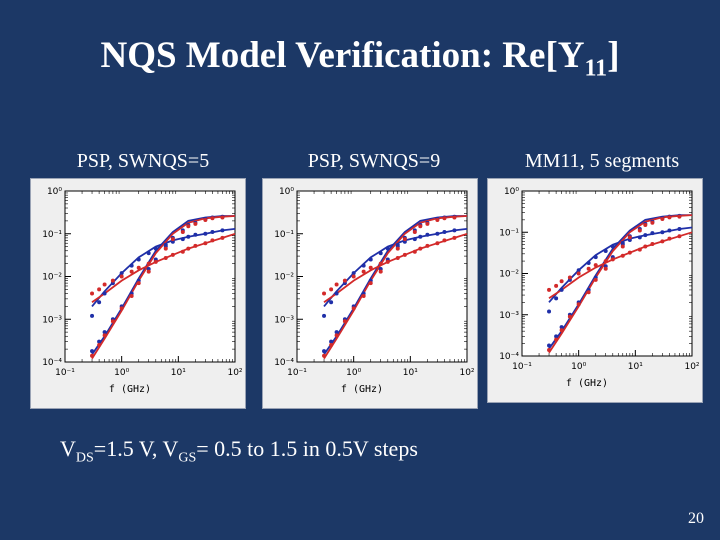  I want to click on panel-label-psp9: PSP, SWNQS=9, so click(374, 161).